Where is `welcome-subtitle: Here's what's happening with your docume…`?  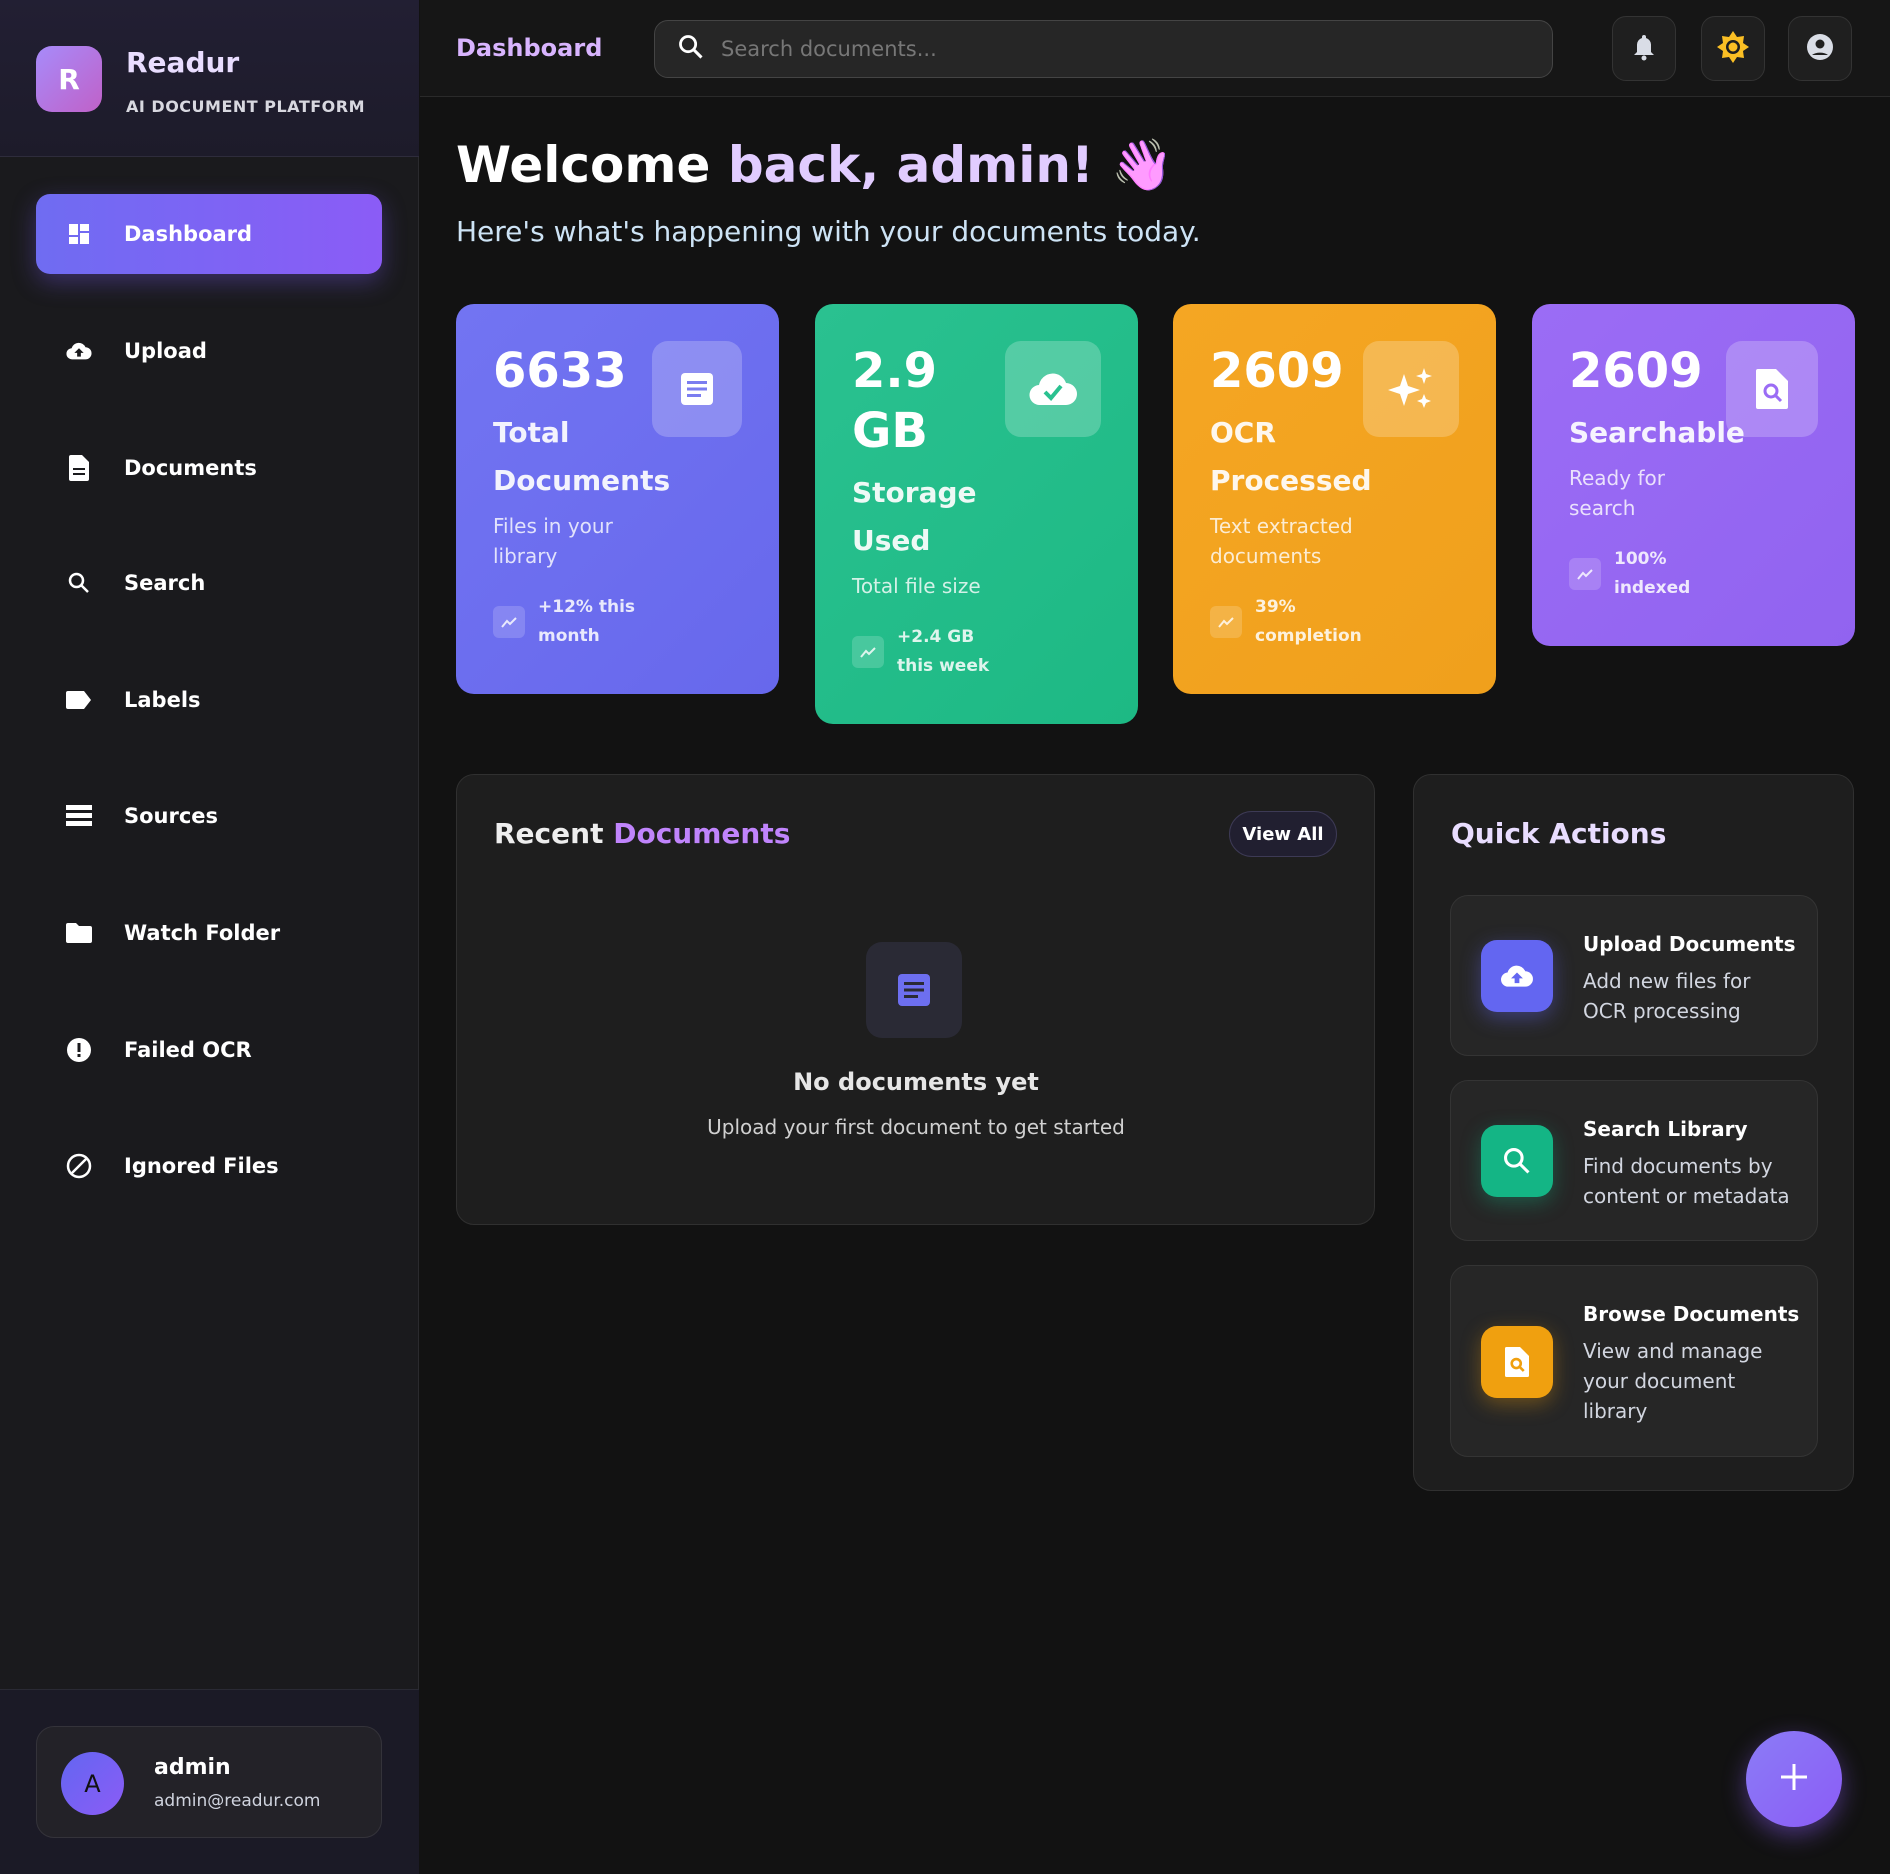 welcome-subtitle: Here's what's happening with your docume… is located at coordinates (828, 231).